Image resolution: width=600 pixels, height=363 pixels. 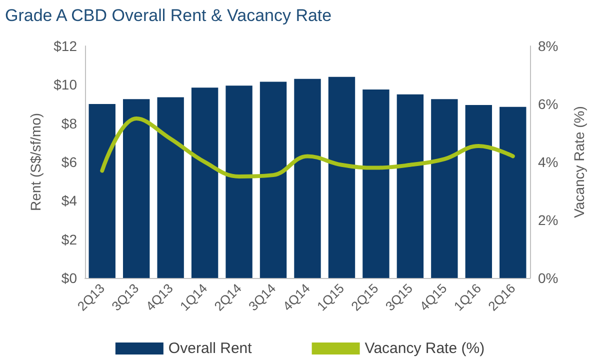 What do you see at coordinates (69, 200) in the screenshot?
I see `y-tick-label: $4` at bounding box center [69, 200].